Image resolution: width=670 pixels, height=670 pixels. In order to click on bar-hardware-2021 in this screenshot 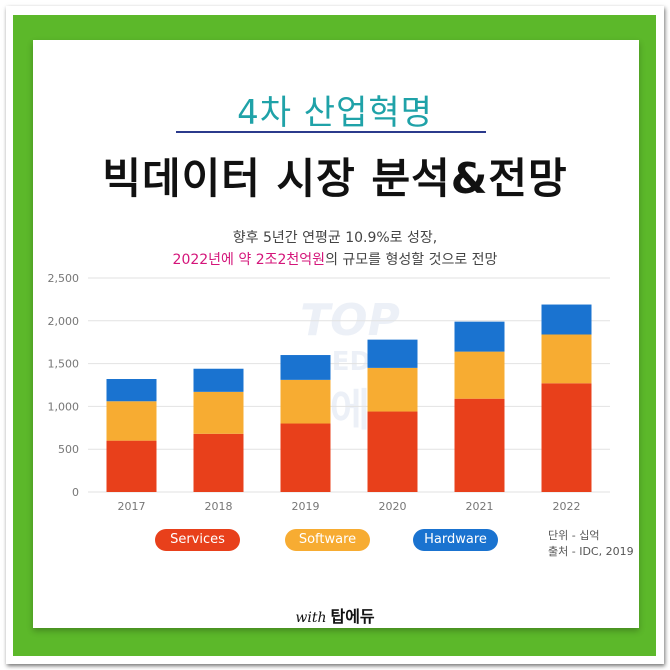, I will do `click(479, 336)`.